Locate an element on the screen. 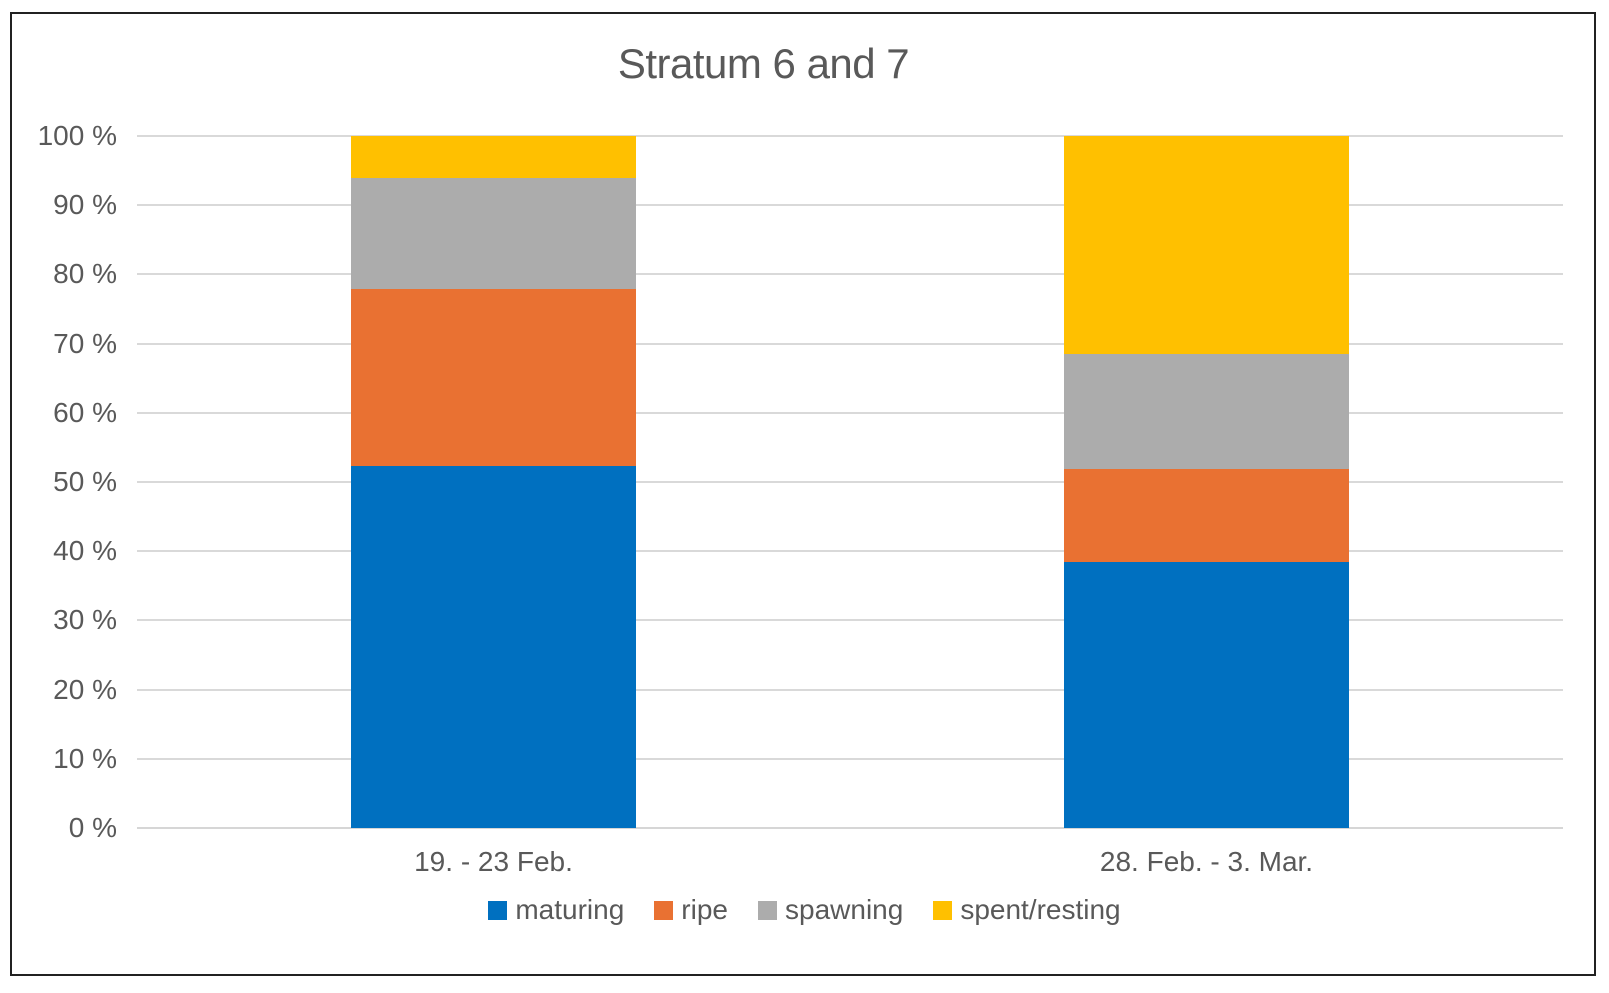 This screenshot has width=1609, height=993. legend-label: ripe is located at coordinates (704, 909).